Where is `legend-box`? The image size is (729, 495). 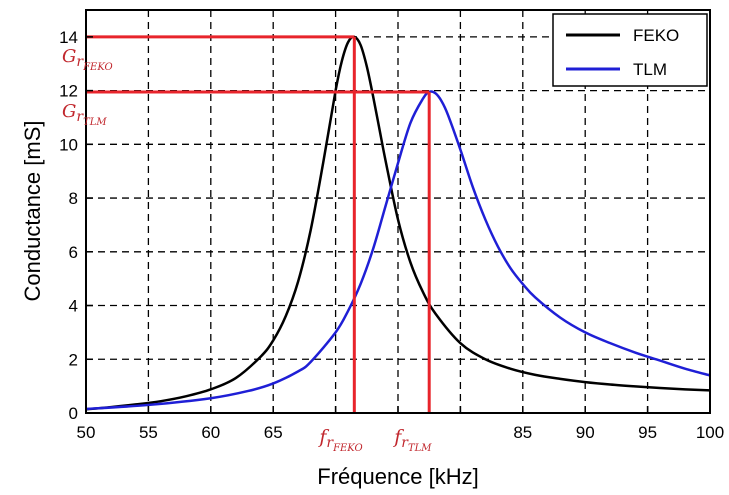
legend-box is located at coordinates (630, 50).